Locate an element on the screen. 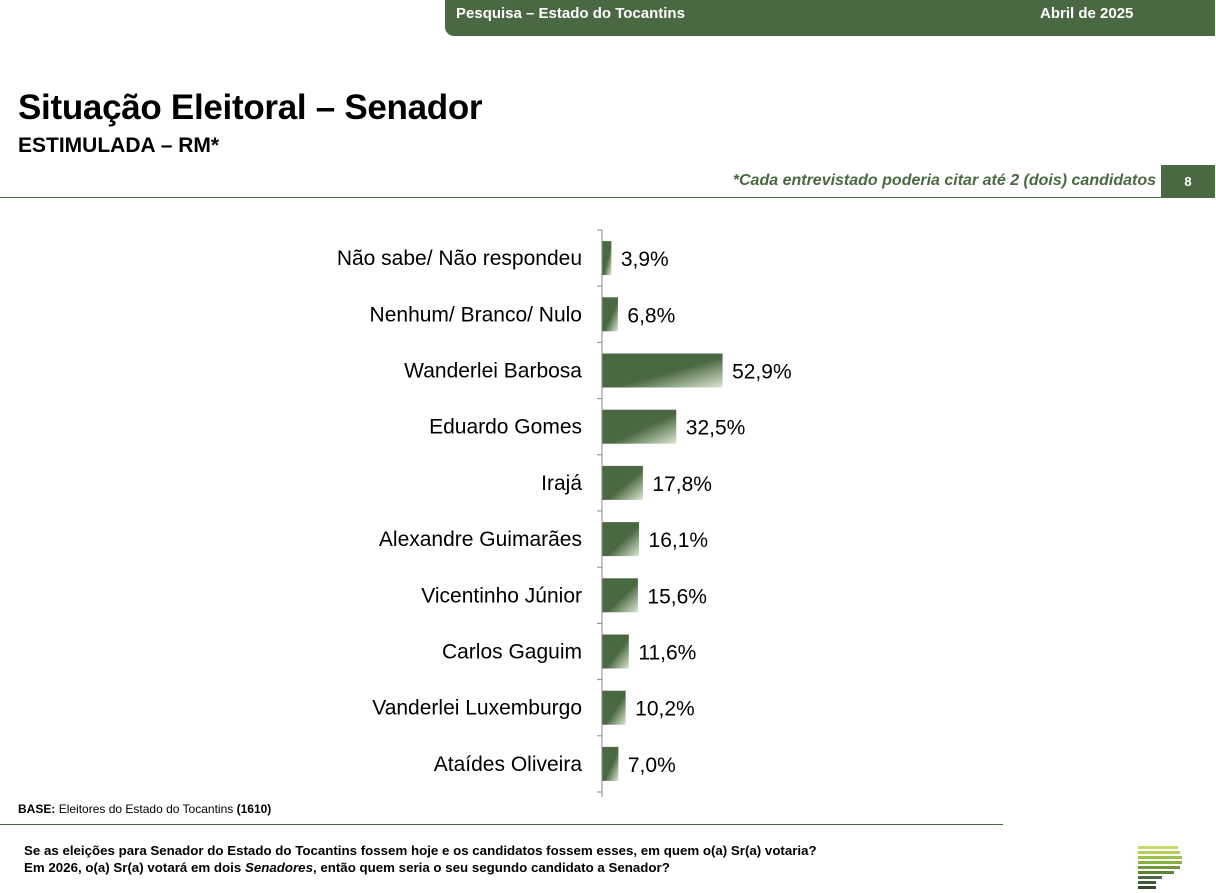 The height and width of the screenshot is (893, 1216). base-count: (1610) is located at coordinates (254, 809).